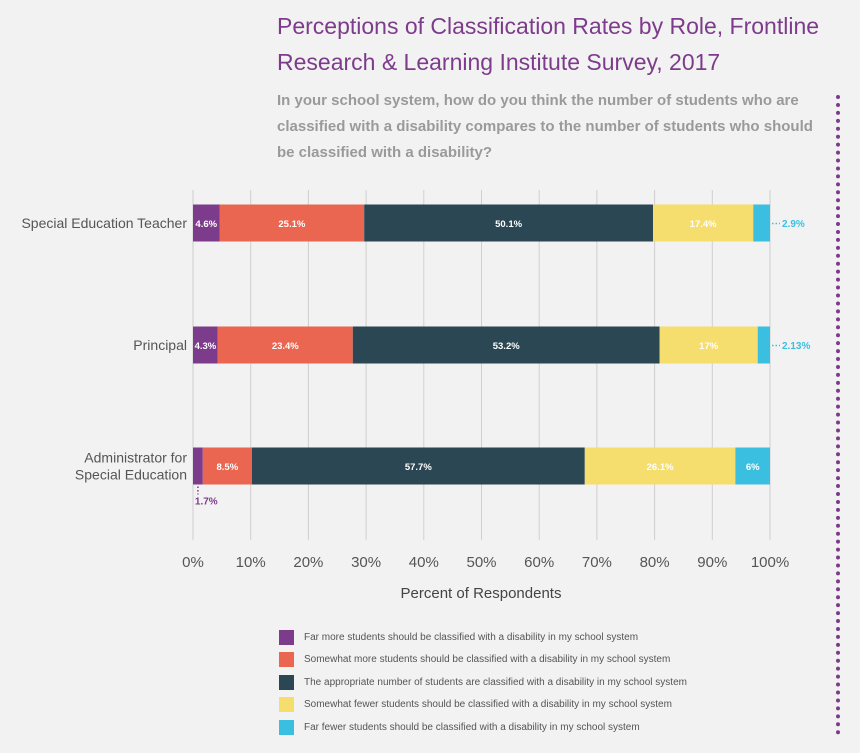 The image size is (860, 753). Describe the element at coordinates (655, 562) in the screenshot. I see `x-tick-label: 80%` at that location.